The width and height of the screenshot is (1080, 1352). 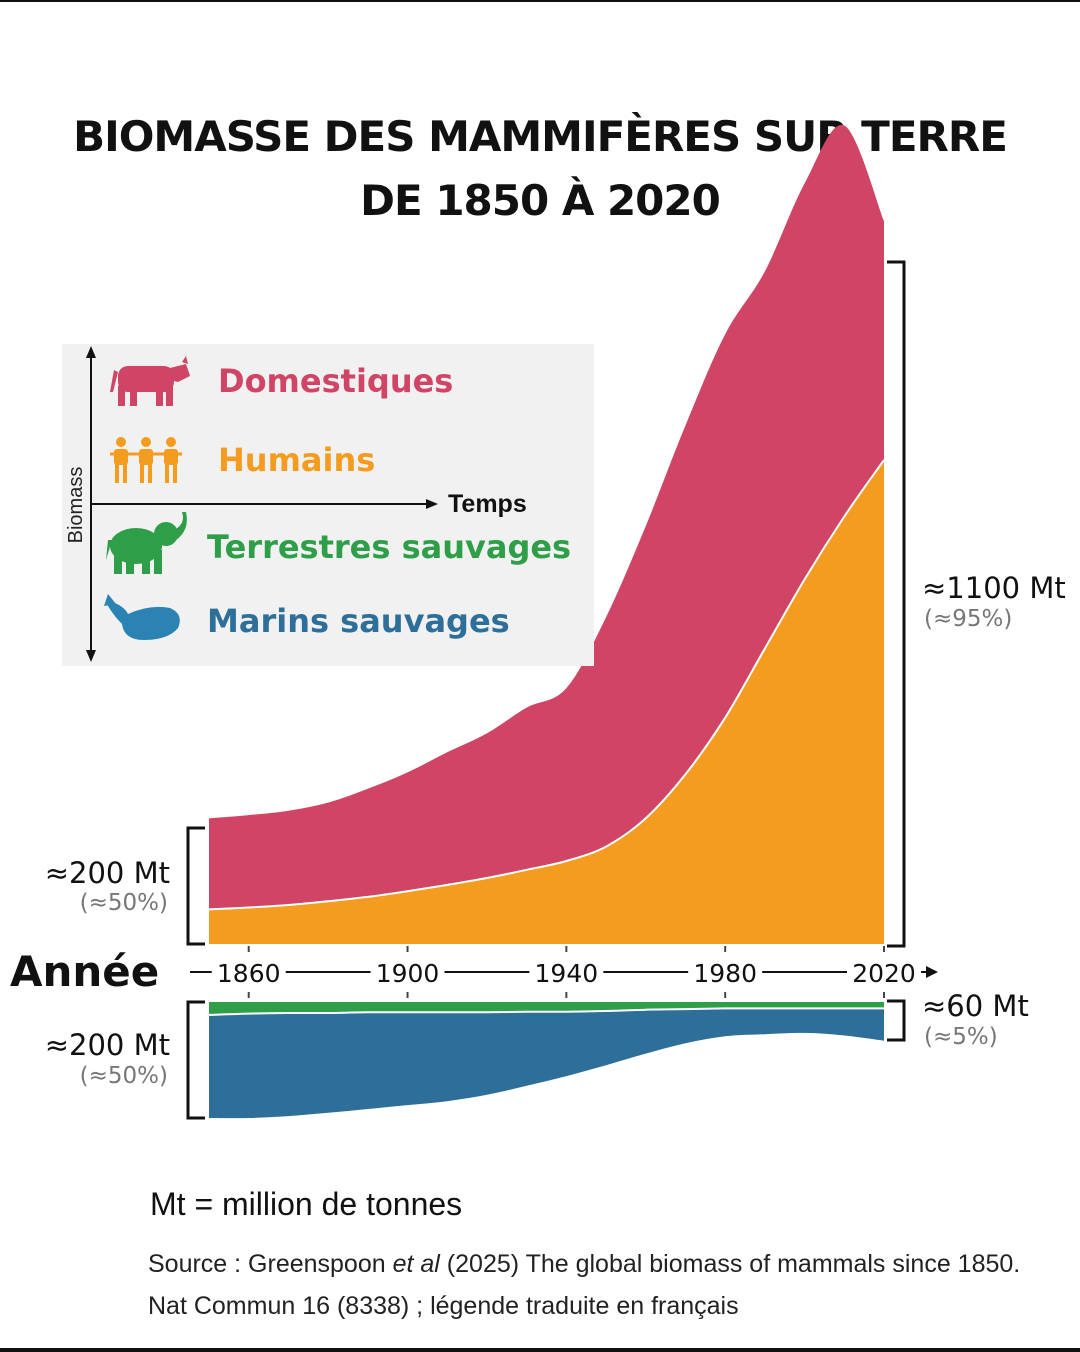 I want to click on people-icon, so click(x=146, y=460).